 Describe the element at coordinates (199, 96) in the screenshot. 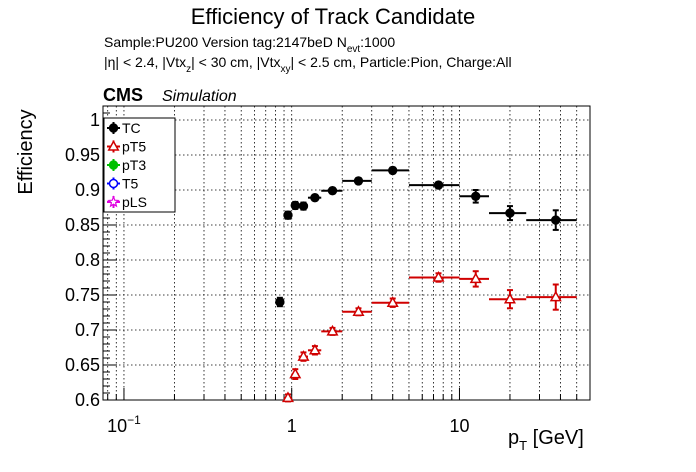

I see `cms-sublabel: Simulation` at that location.